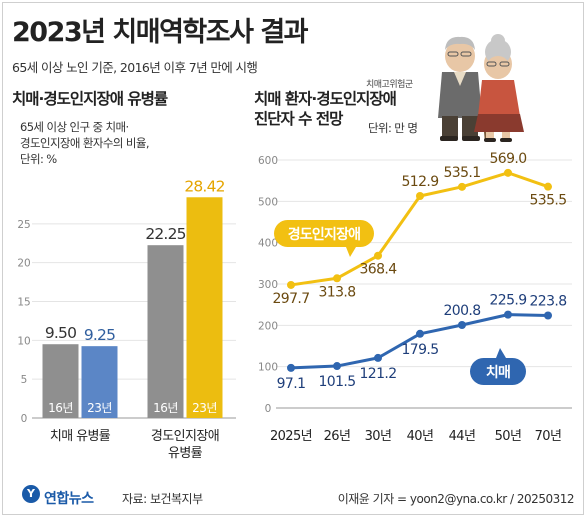 The height and width of the screenshot is (519, 588). I want to click on bar-chart-note-line: 65세 이상 인구 중 치매·, so click(74, 127).